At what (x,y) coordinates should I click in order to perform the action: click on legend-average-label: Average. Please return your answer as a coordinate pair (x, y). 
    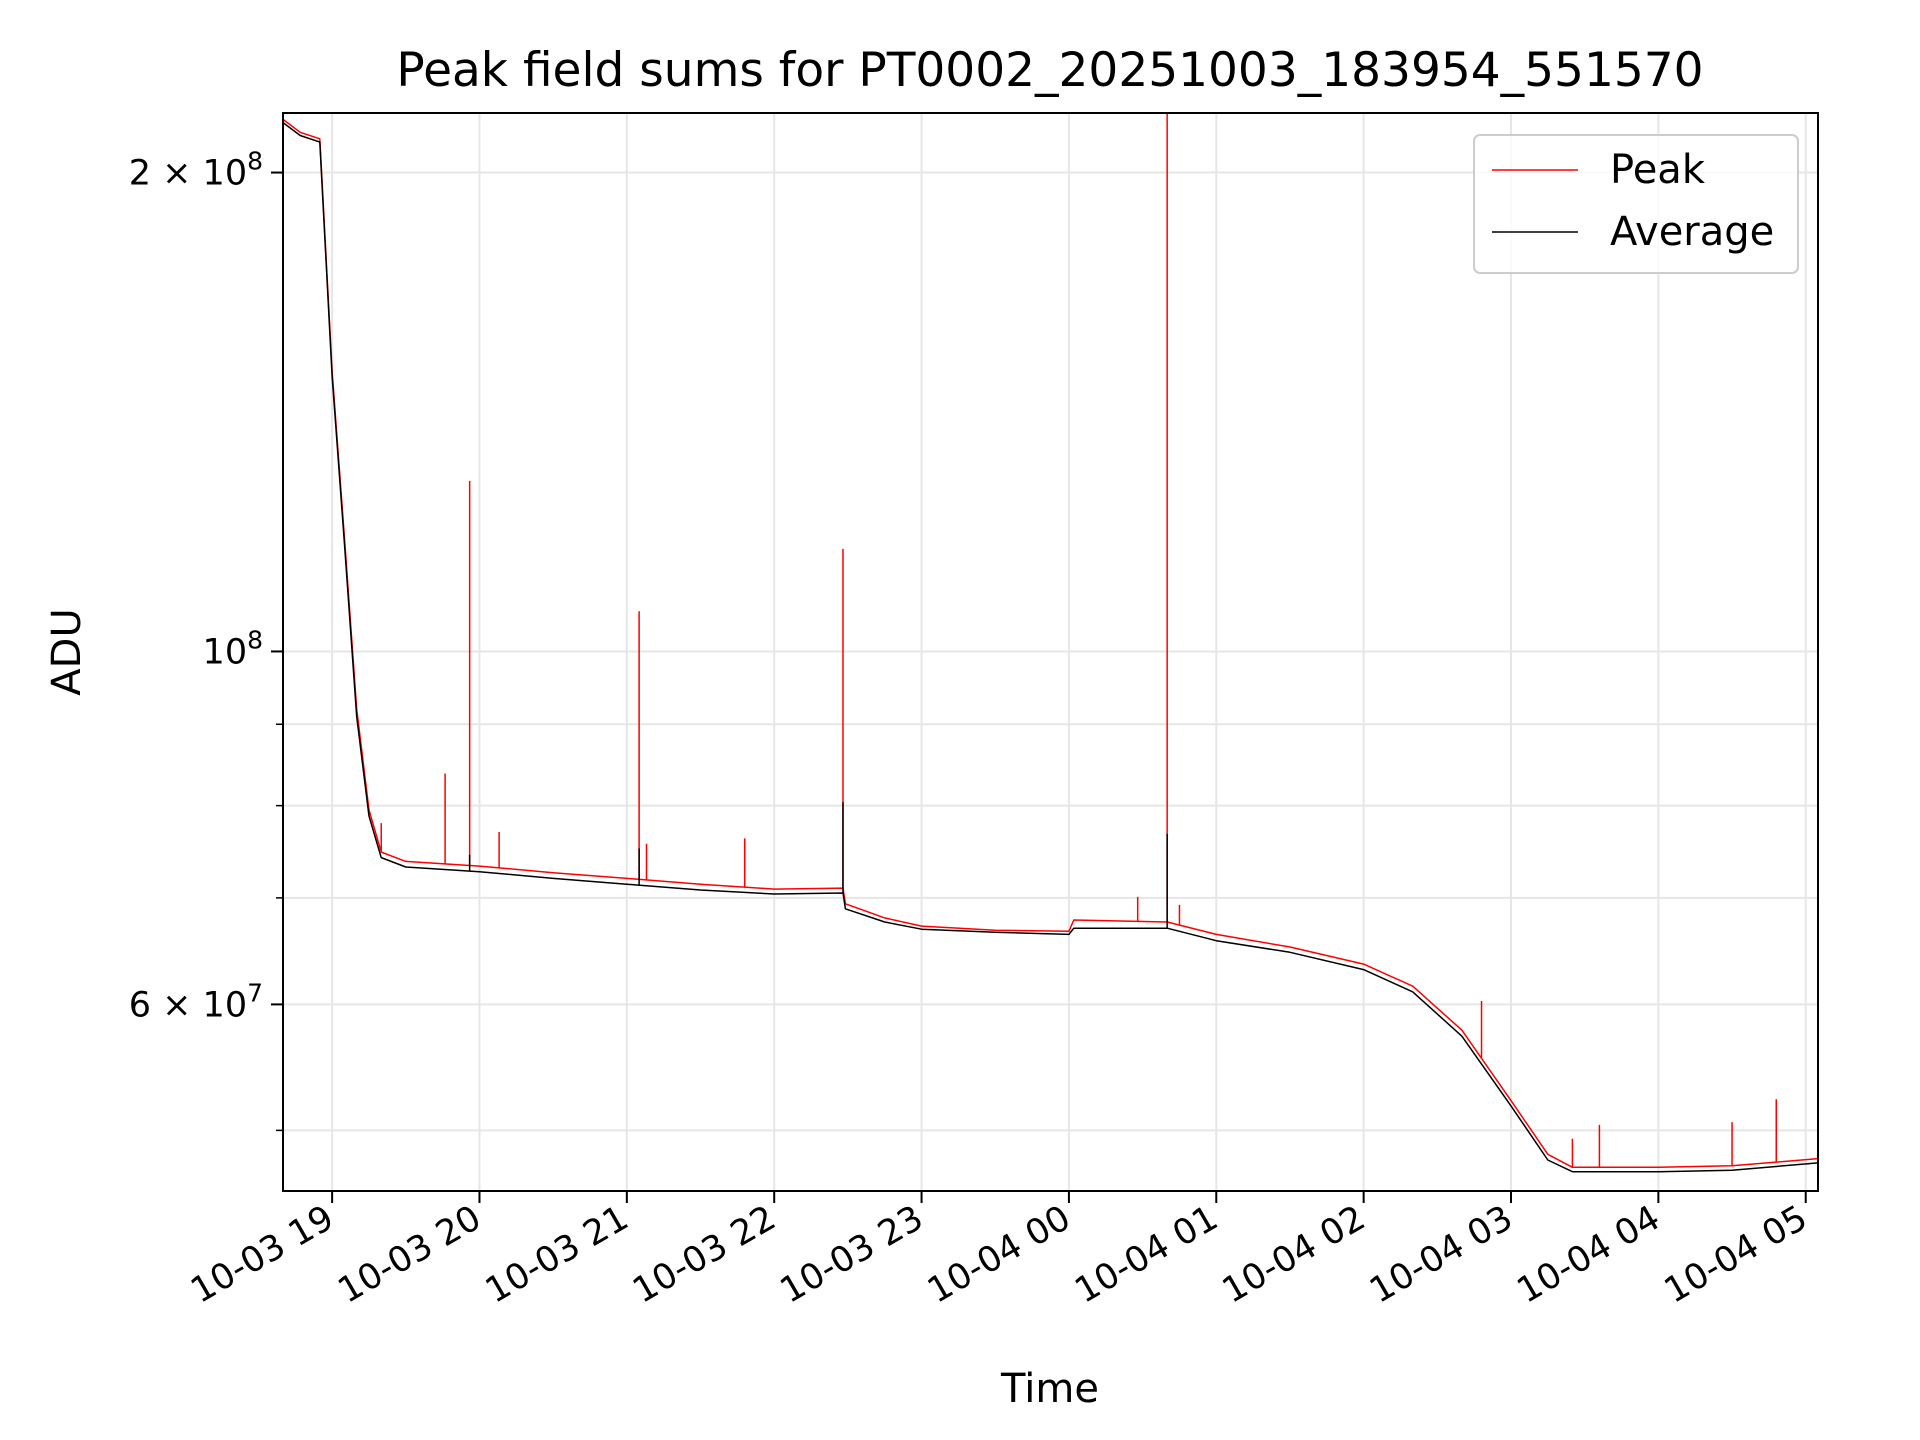
    Looking at the image, I should click on (1692, 232).